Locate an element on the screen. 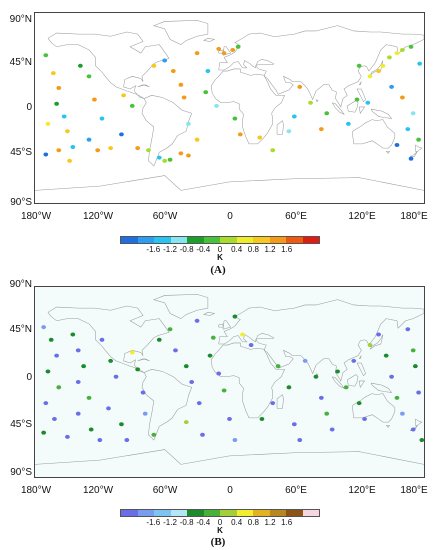  cbar-tick: -0.8 is located at coordinates (186, 522).